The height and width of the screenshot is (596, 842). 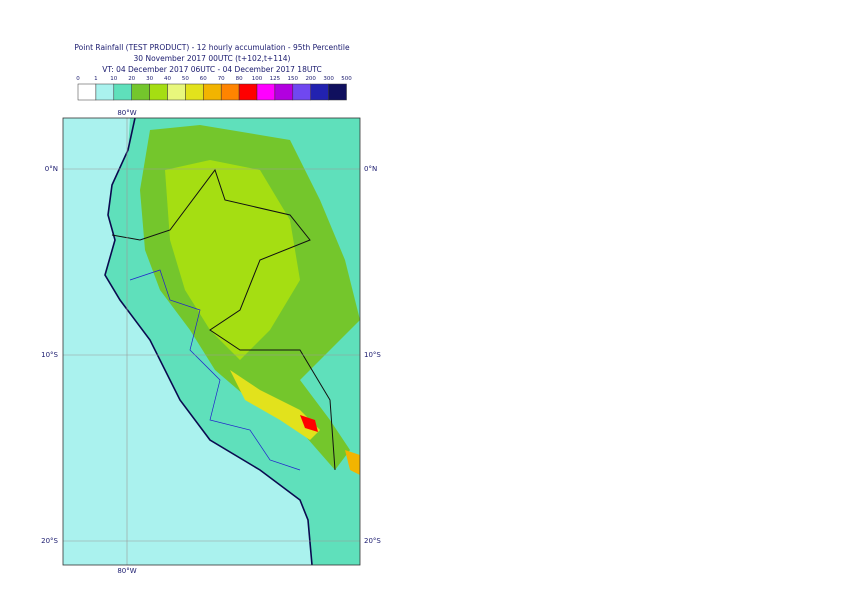 I want to click on legend-label: 70, so click(x=221, y=79).